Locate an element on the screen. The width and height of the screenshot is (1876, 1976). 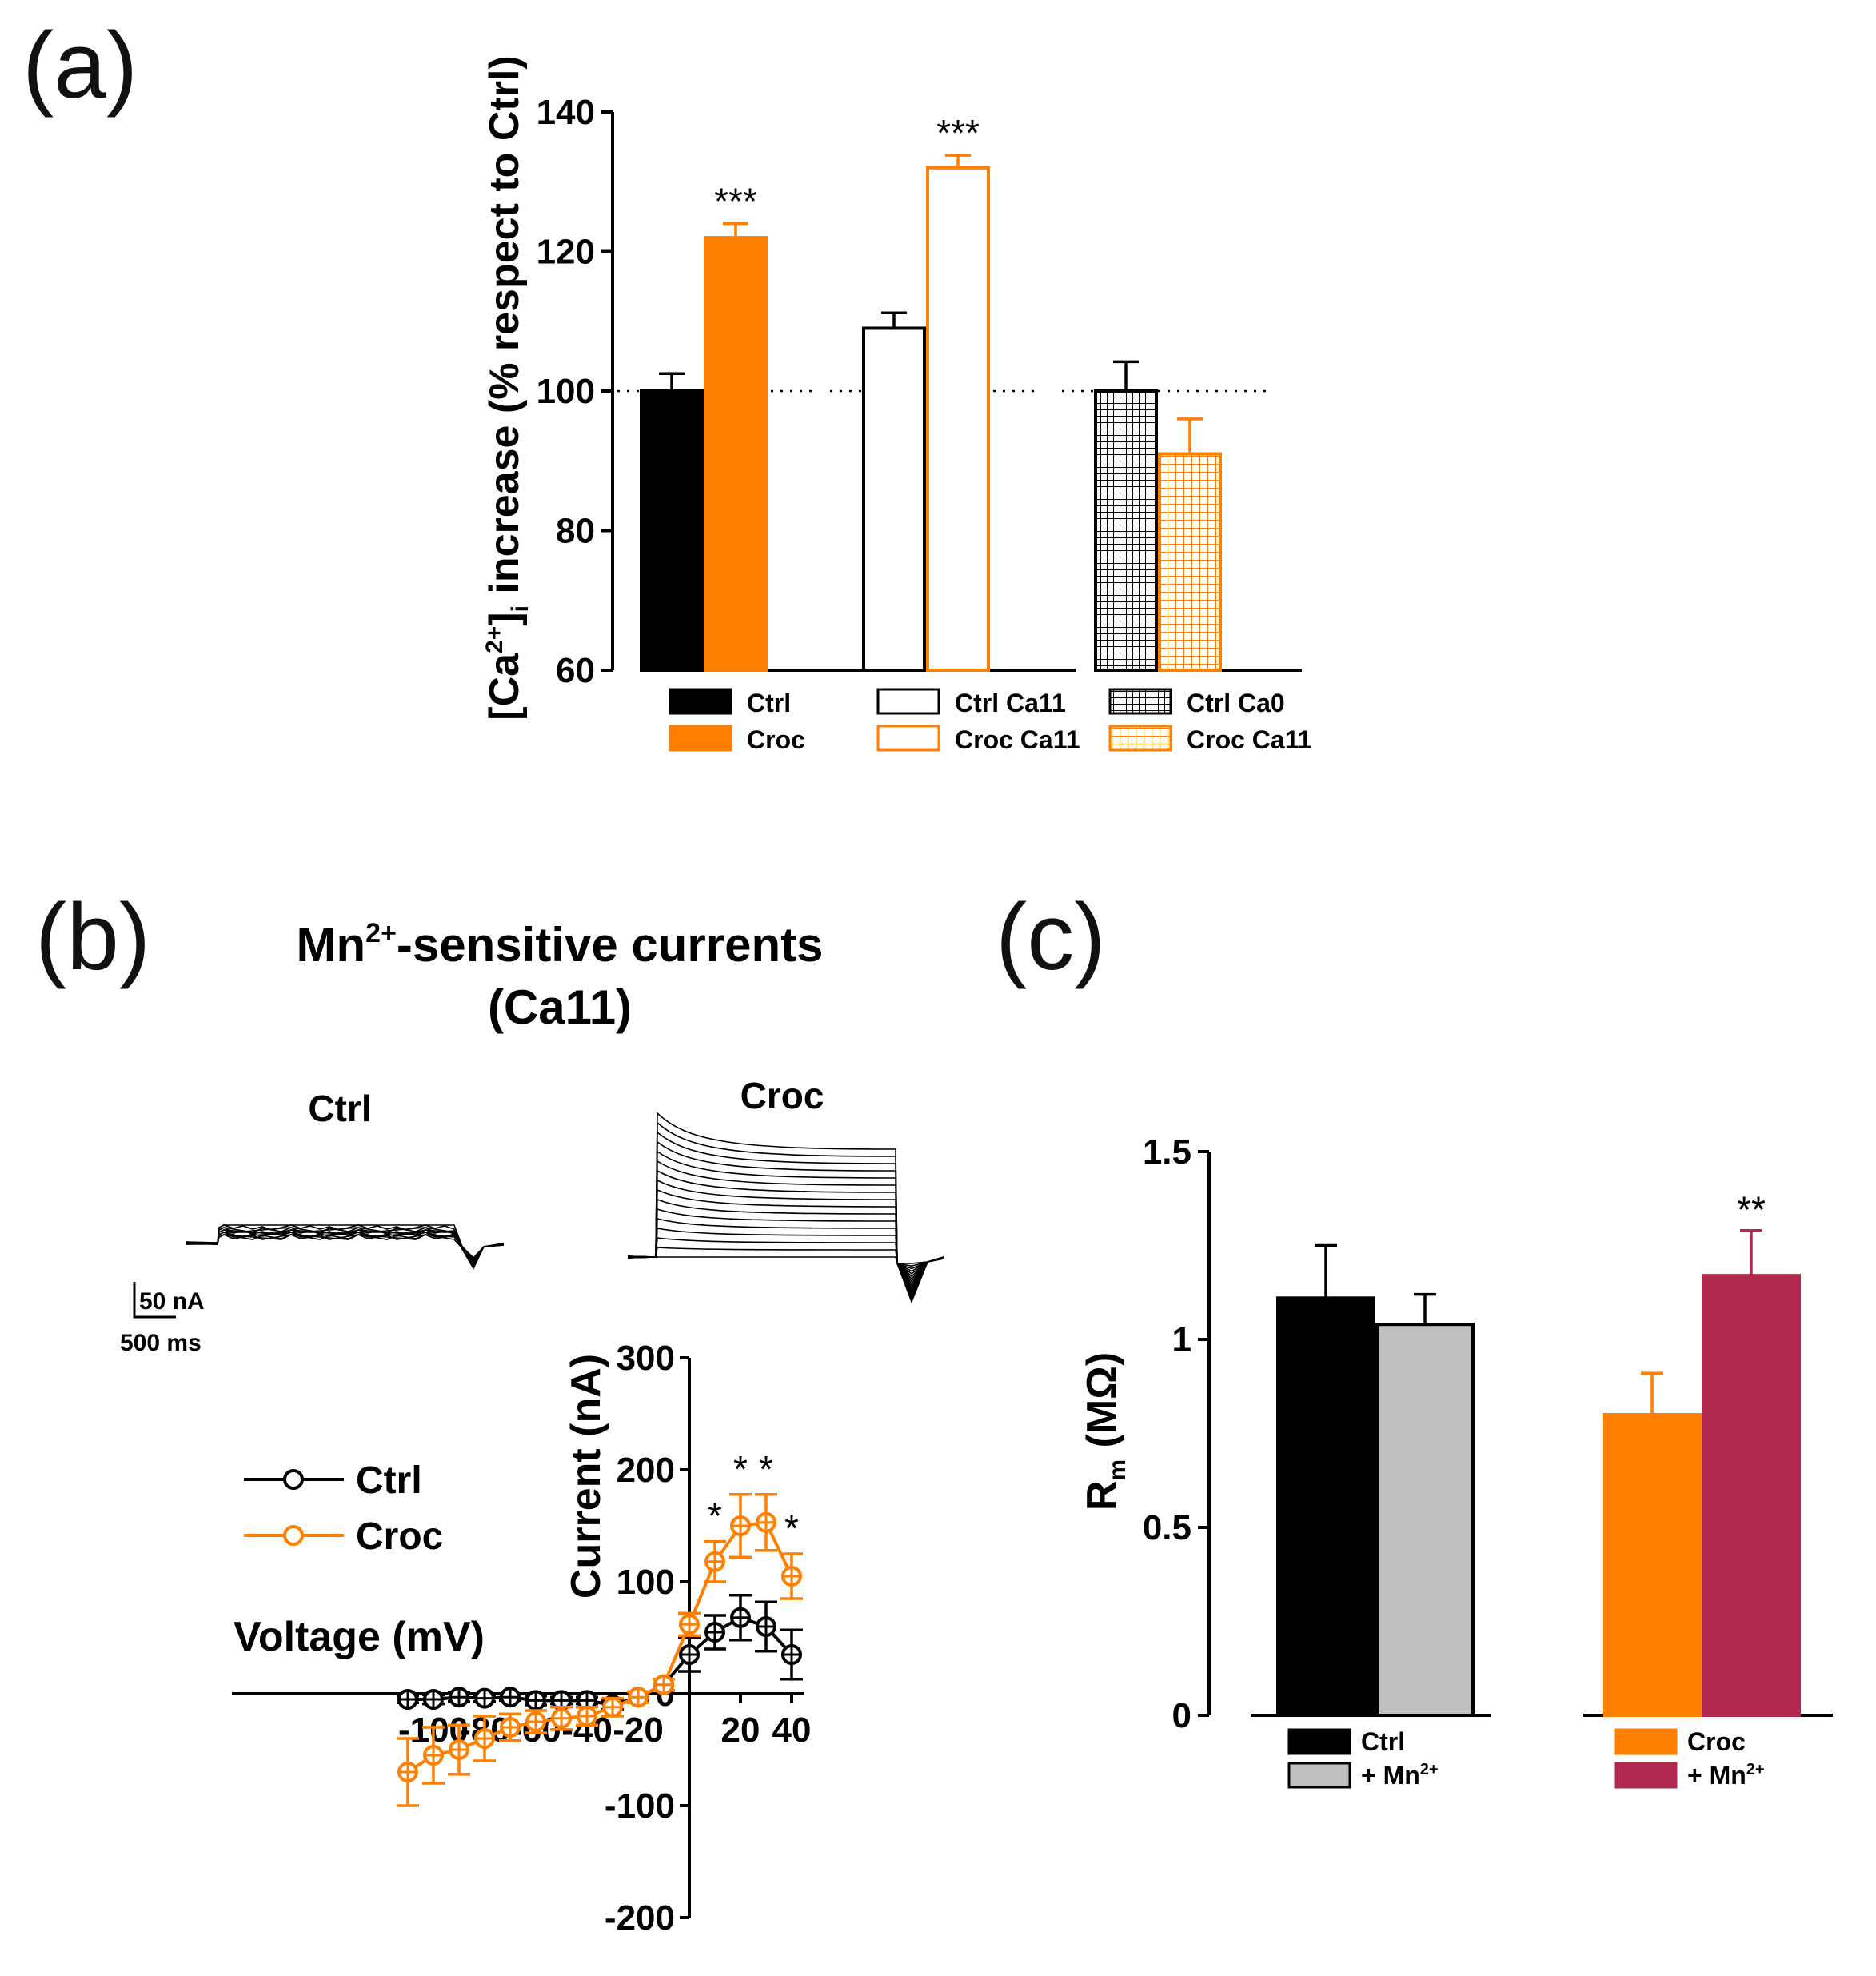
current-traces: Ctrl Croc 50 nA 500 ms is located at coordinates (532, 1215).